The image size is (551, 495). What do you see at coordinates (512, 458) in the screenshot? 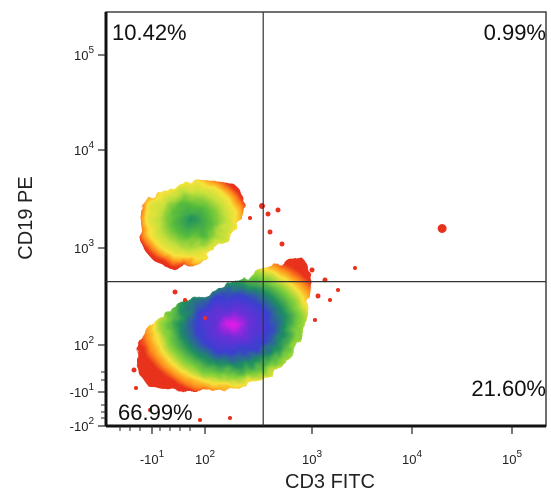
I see `x-tick-label-4: 10⁵` at bounding box center [512, 458].